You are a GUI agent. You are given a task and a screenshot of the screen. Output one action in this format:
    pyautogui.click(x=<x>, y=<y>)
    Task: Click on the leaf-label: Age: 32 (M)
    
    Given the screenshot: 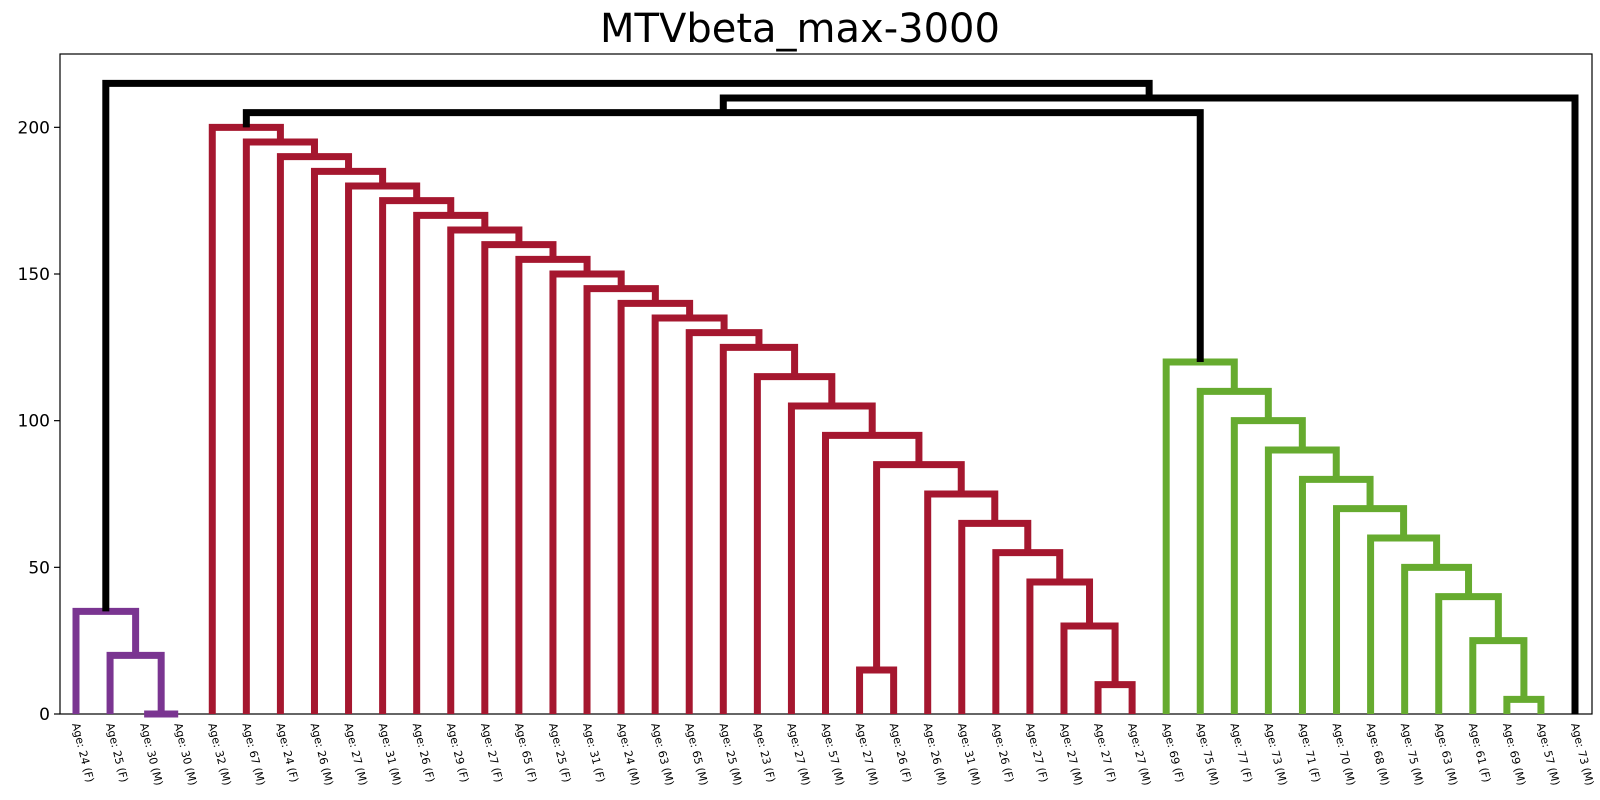 What is the action you would take?
    pyautogui.click(x=219, y=754)
    